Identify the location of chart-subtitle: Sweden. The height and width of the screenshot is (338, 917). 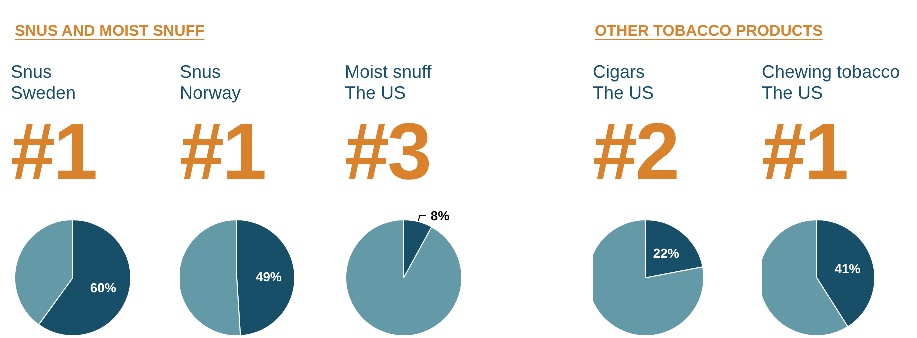
(44, 93).